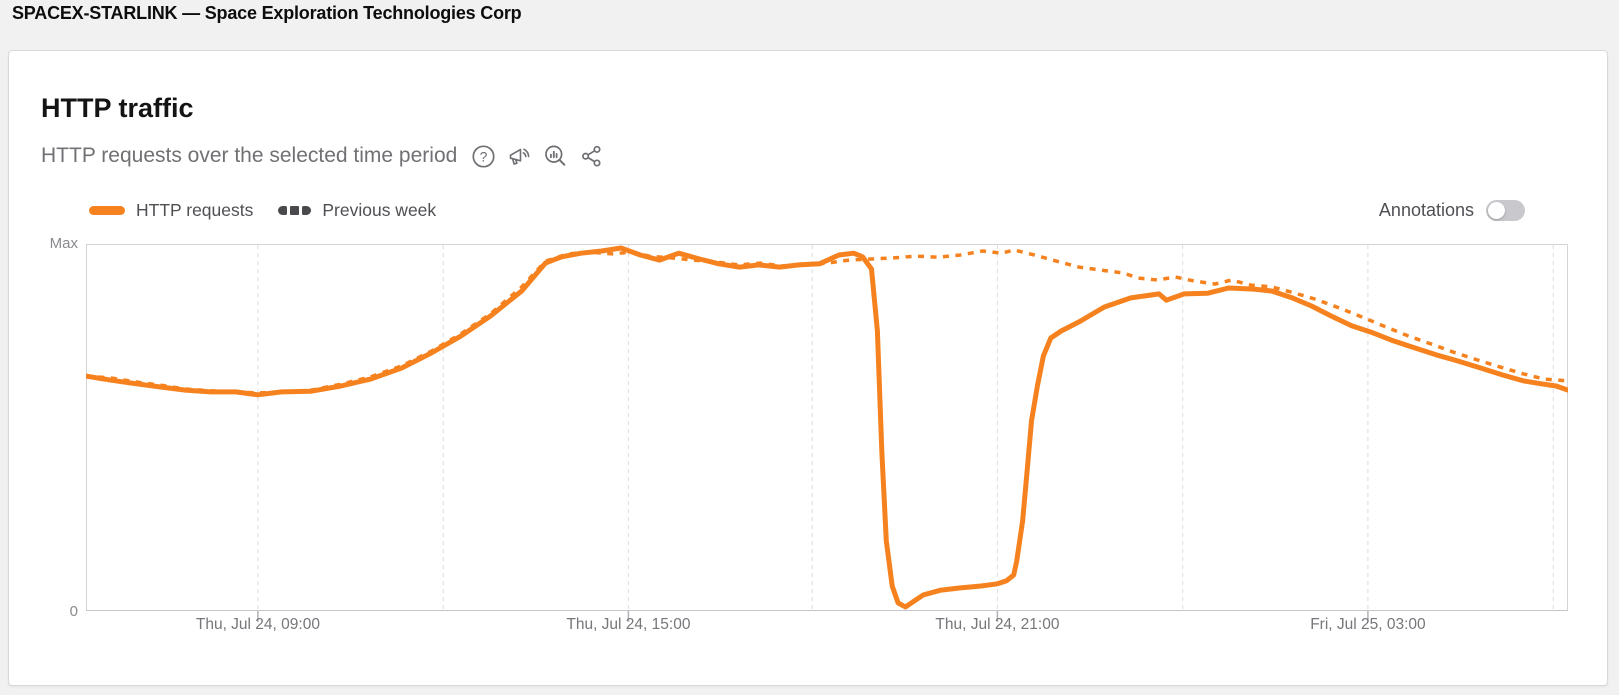 This screenshot has width=1619, height=695. Describe the element at coordinates (997, 624) in the screenshot. I see `x-axis-tick-label: Thu, Jul 24, 21:00` at that location.